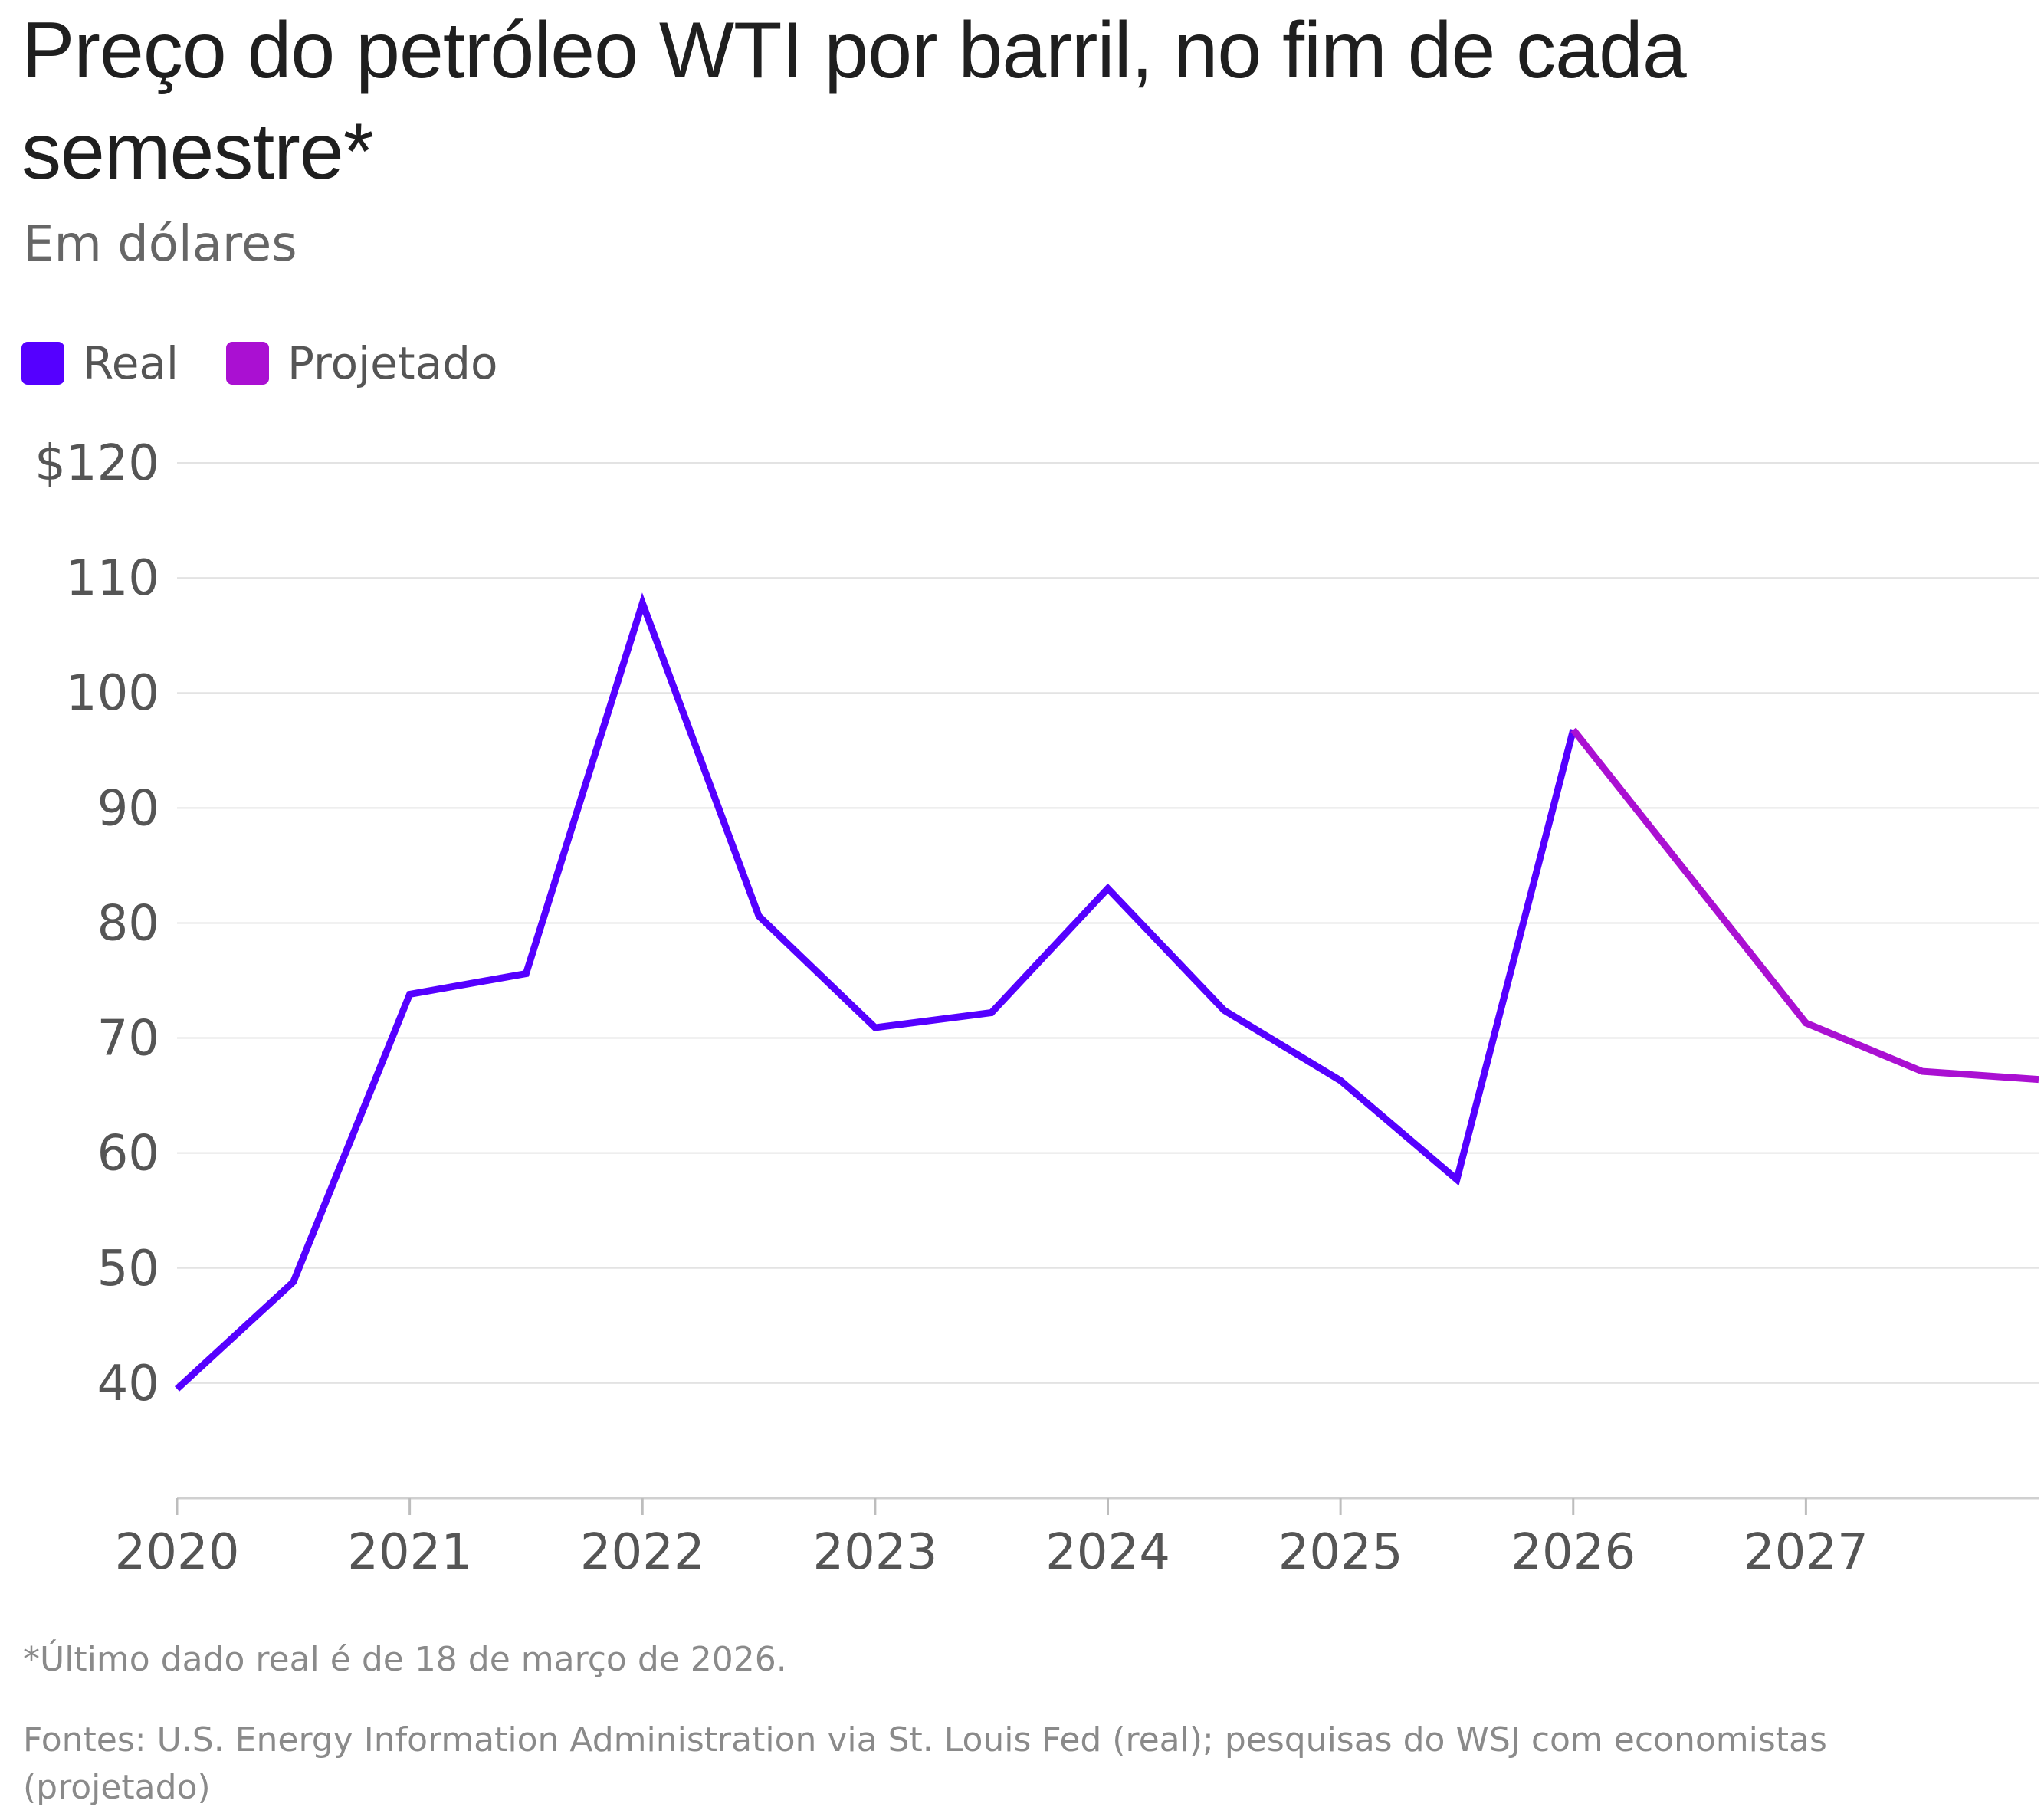  What do you see at coordinates (1804, 905) in the screenshot?
I see `series-line-projetado` at bounding box center [1804, 905].